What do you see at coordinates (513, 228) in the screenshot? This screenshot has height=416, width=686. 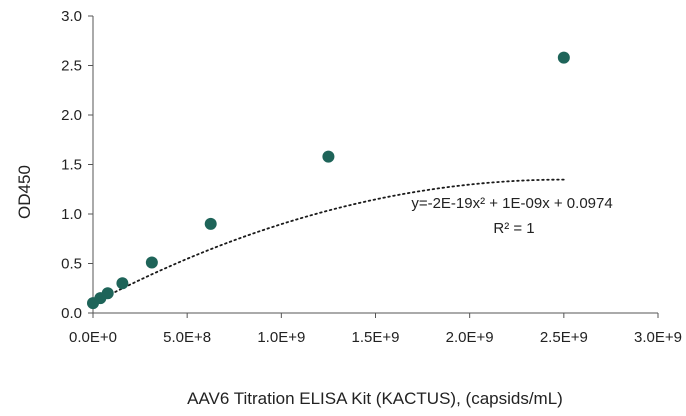 I see `r-squared-label: R² = 1` at bounding box center [513, 228].